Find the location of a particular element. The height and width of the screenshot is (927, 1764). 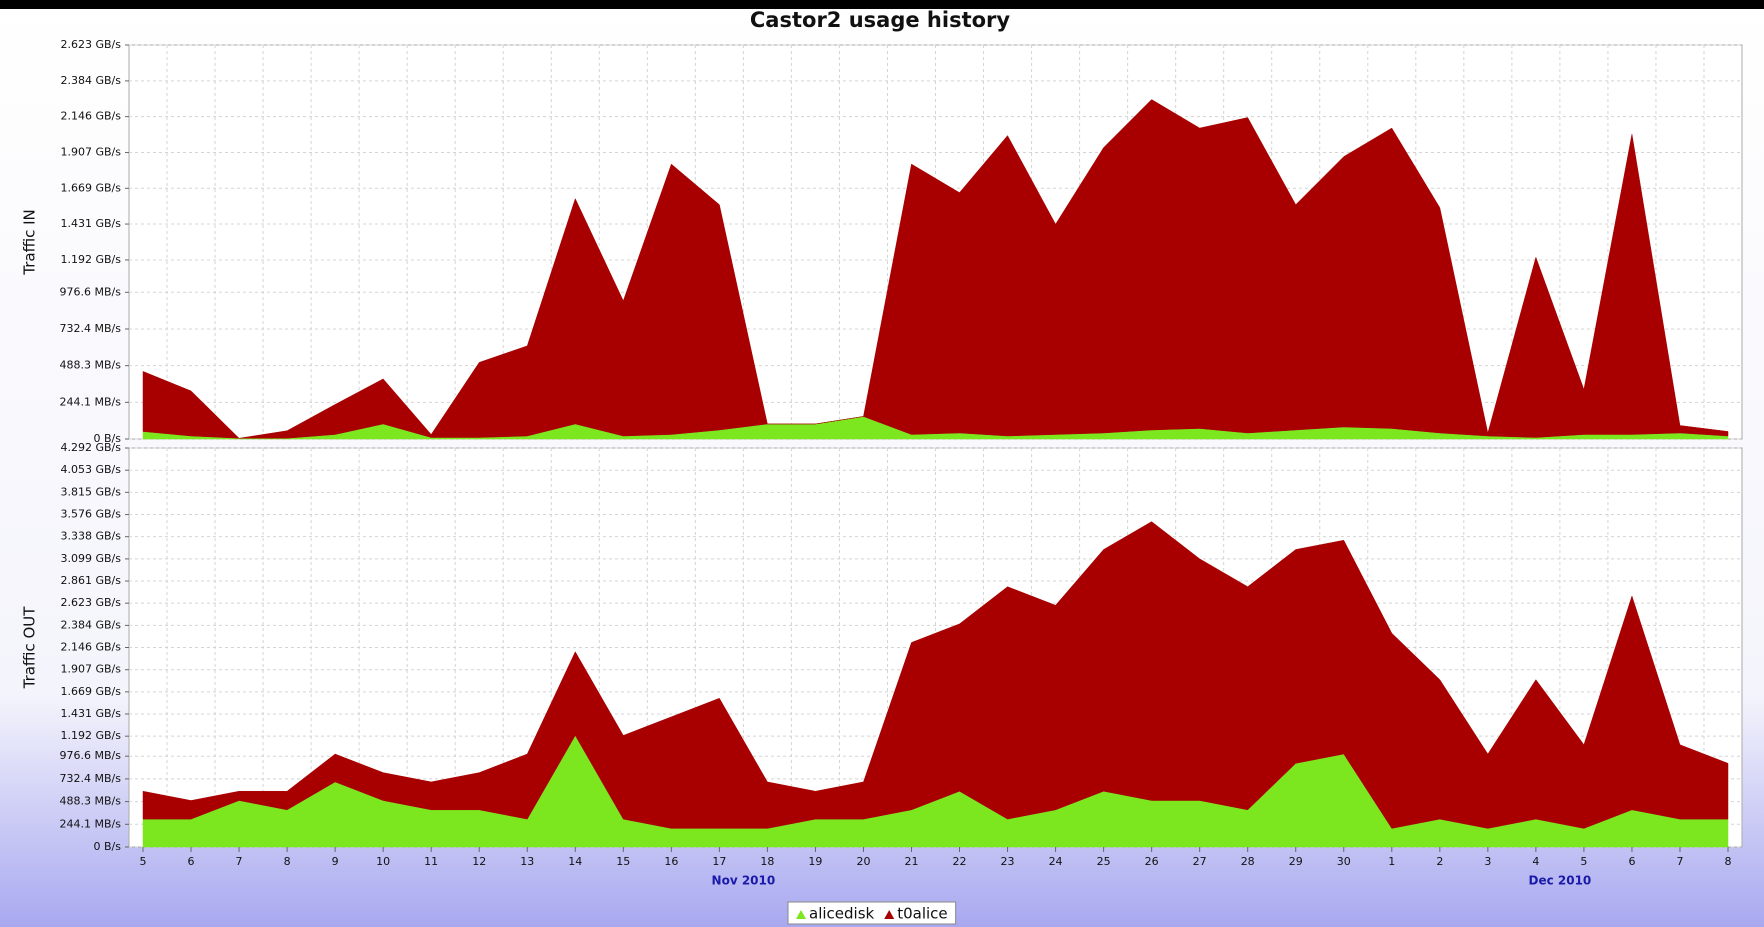

month-label: Dec 2010 is located at coordinates (1559, 881).